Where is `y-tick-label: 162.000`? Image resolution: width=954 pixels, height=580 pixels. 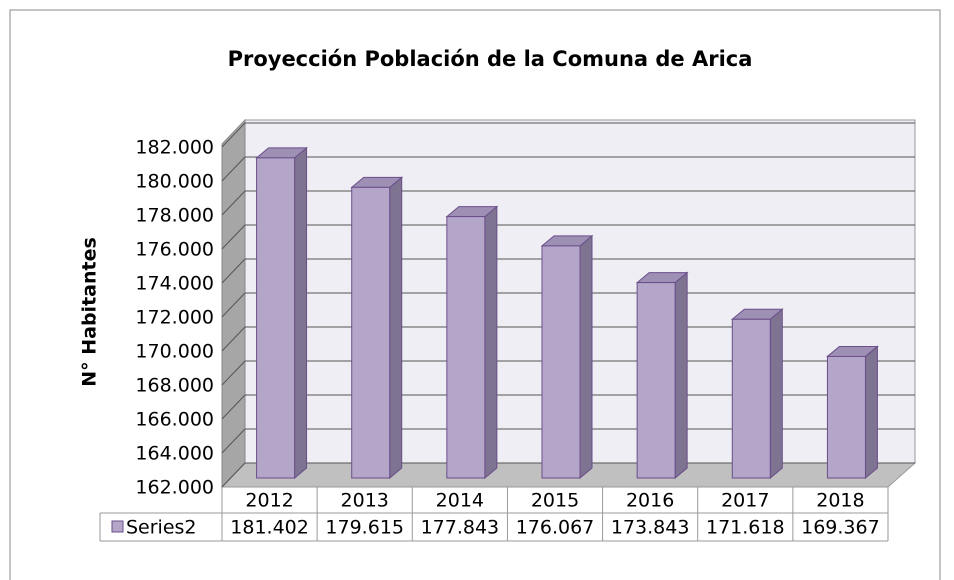 y-tick-label: 162.000 is located at coordinates (174, 488).